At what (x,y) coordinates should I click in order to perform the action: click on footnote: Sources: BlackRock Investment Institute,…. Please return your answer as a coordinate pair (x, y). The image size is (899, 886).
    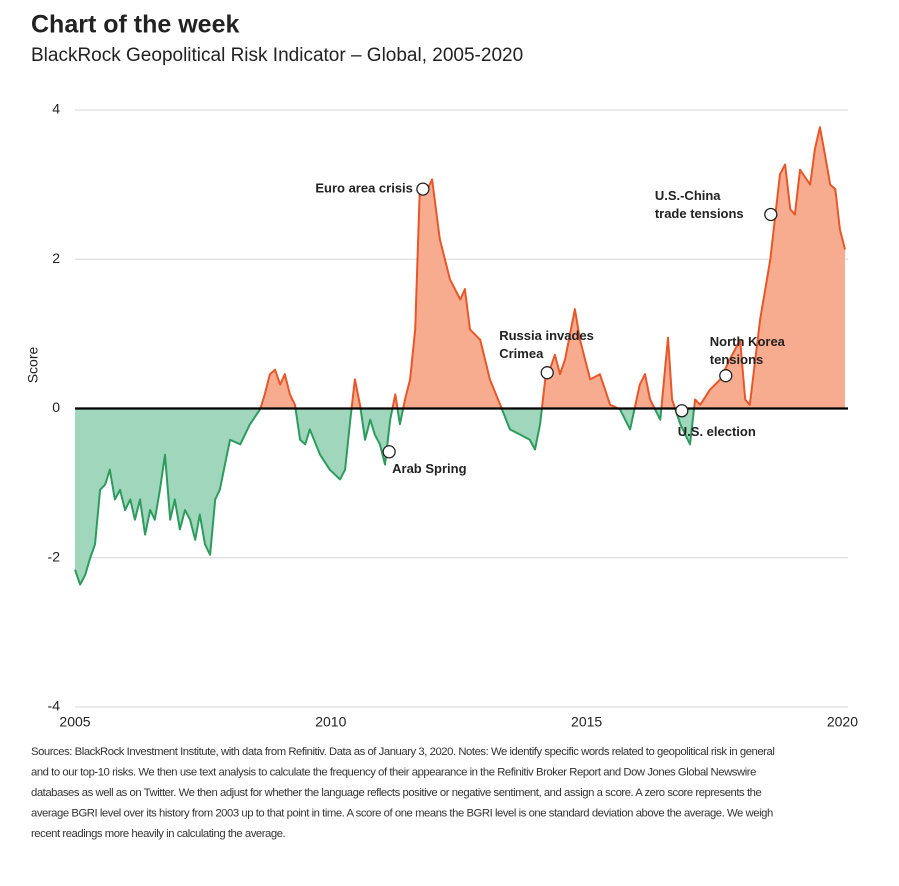
    Looking at the image, I should click on (402, 752).